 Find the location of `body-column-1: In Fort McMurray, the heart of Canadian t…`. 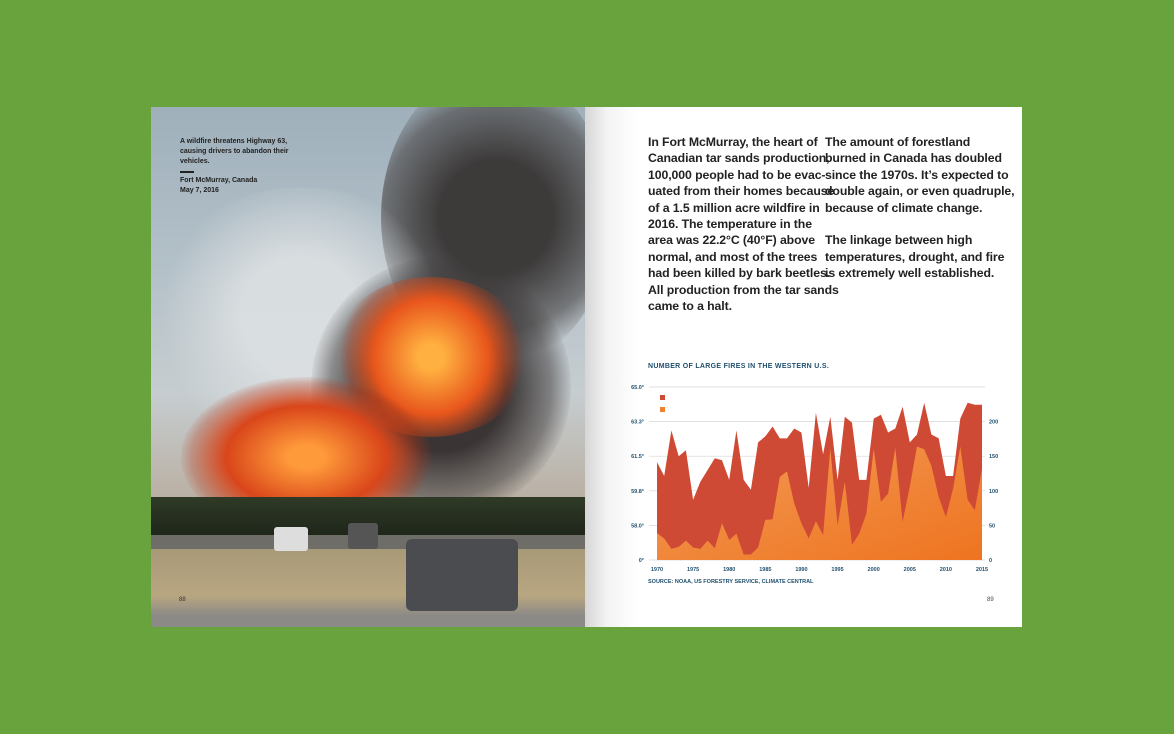

body-column-1: In Fort McMurray, the heart of Canadian t… is located at coordinates (743, 224).